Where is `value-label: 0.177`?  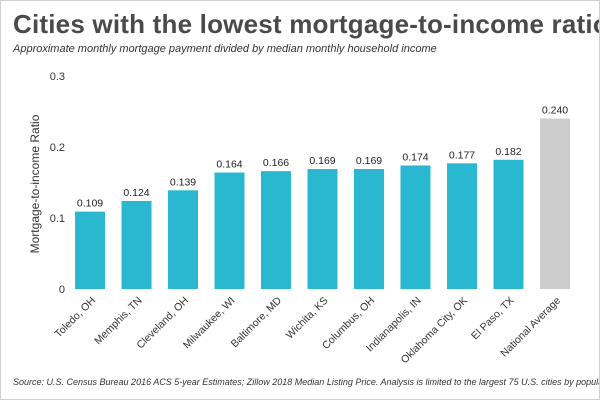
value-label: 0.177 is located at coordinates (462, 155).